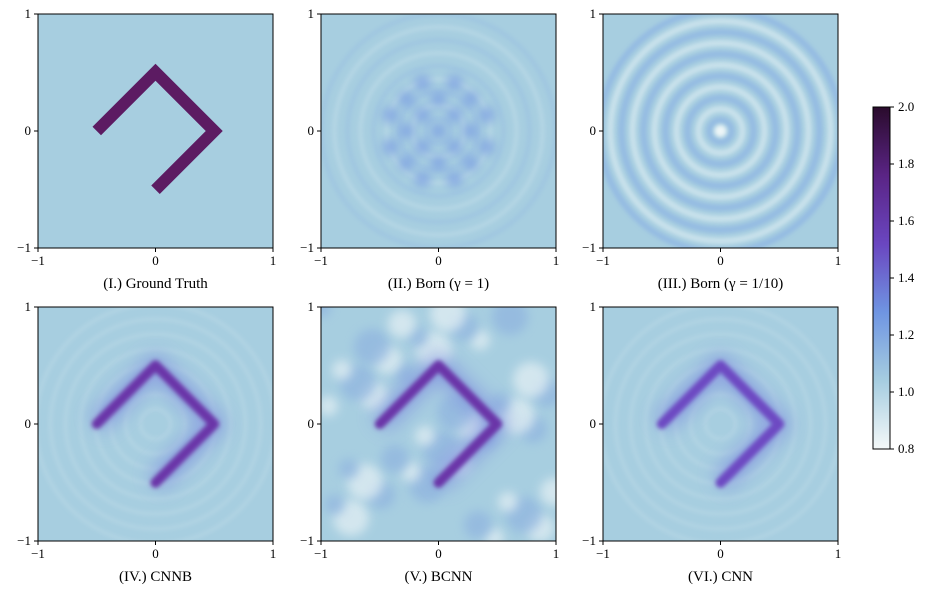 The image size is (927, 602). Describe the element at coordinates (906, 277) in the screenshot. I see `colorbar-tick-label: 1.4` at that location.